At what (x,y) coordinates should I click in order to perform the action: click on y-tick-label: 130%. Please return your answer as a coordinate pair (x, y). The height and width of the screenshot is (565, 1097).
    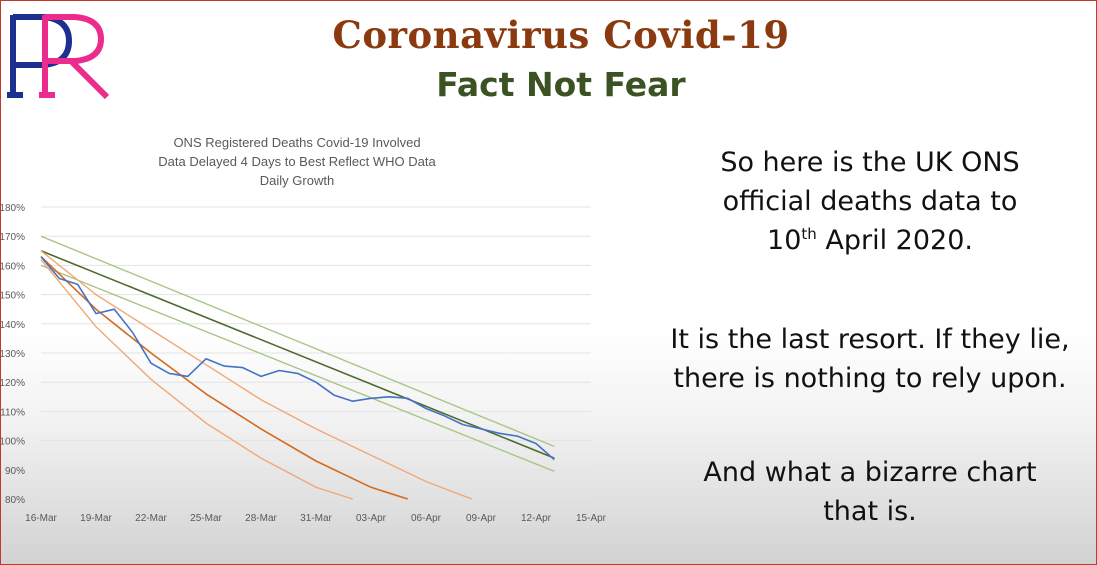
    Looking at the image, I should click on (13, 354).